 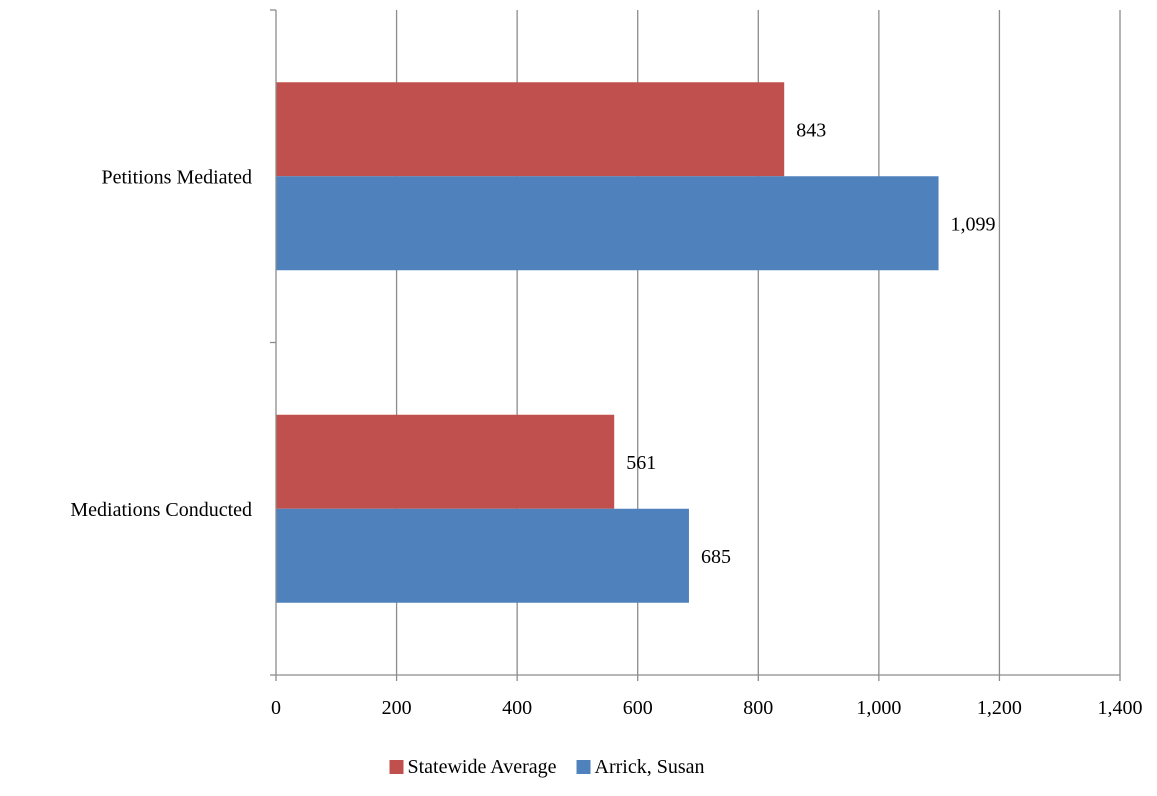 What do you see at coordinates (276, 708) in the screenshot?
I see `x-tick-label: 0` at bounding box center [276, 708].